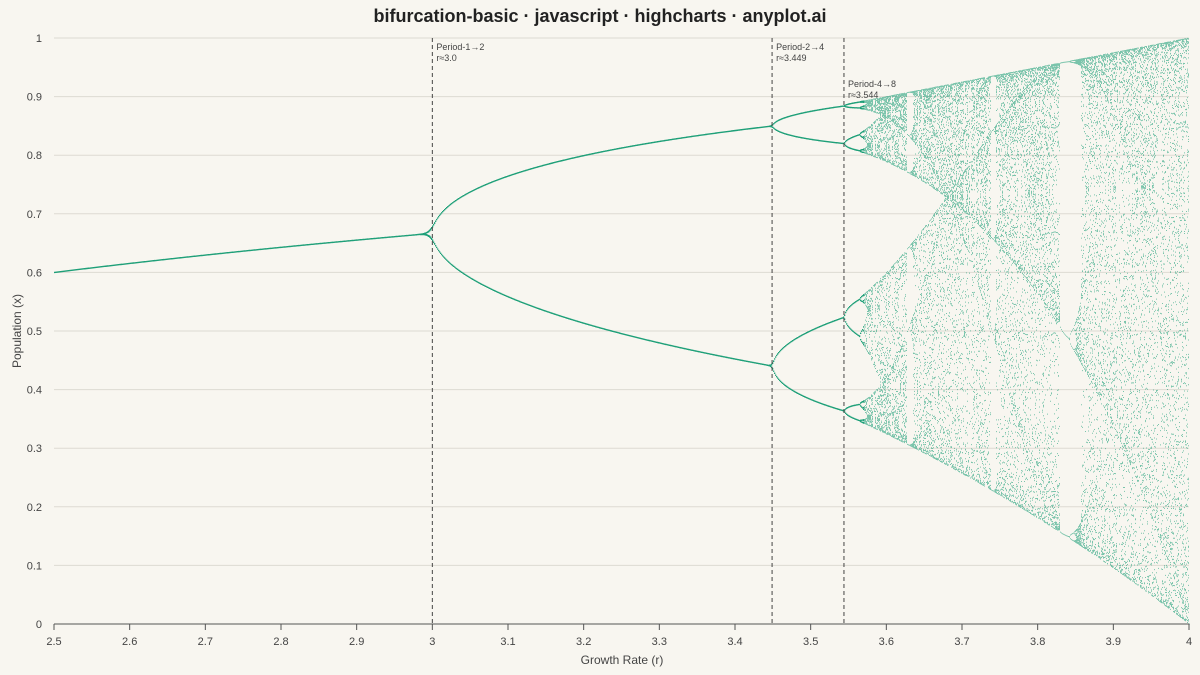 Image resolution: width=1200 pixels, height=675 pixels. I want to click on x-axis-title: Growth Rate (r), so click(622, 660).